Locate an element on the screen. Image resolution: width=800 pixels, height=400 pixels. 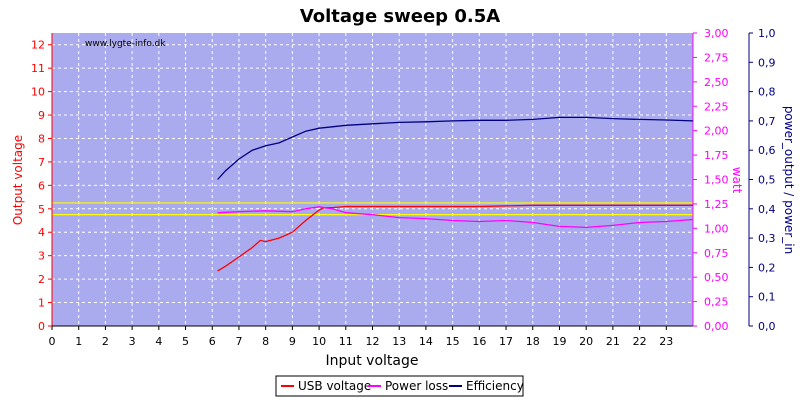
x-tick-label: 2 is located at coordinates (105, 341).